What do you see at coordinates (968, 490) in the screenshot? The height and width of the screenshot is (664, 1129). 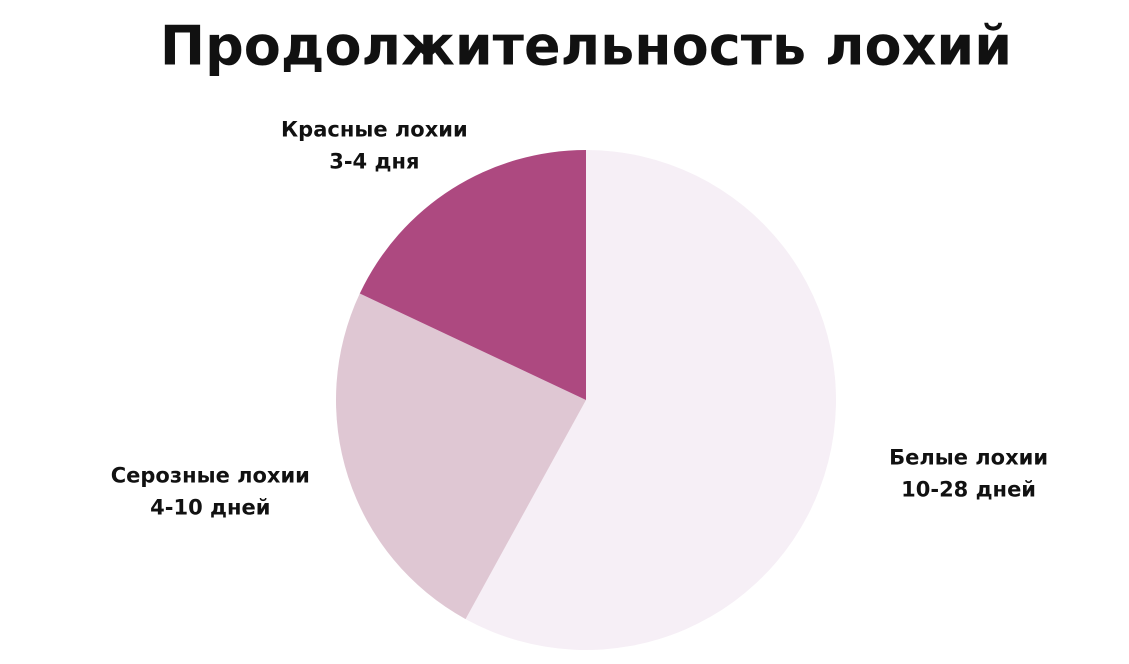 I see `slice-duration: 10-28 дней` at bounding box center [968, 490].